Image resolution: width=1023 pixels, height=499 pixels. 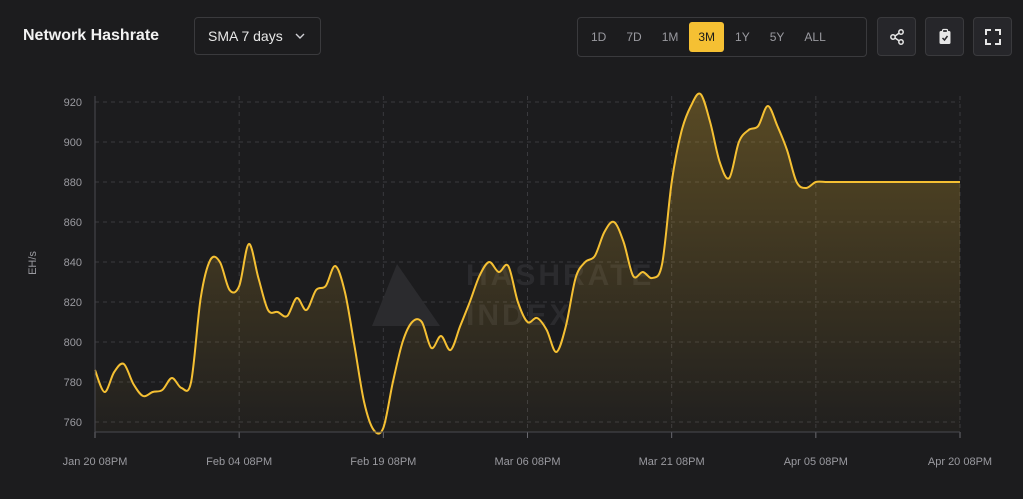 What do you see at coordinates (707, 37) in the screenshot?
I see `range-button-3m: 3M` at bounding box center [707, 37].